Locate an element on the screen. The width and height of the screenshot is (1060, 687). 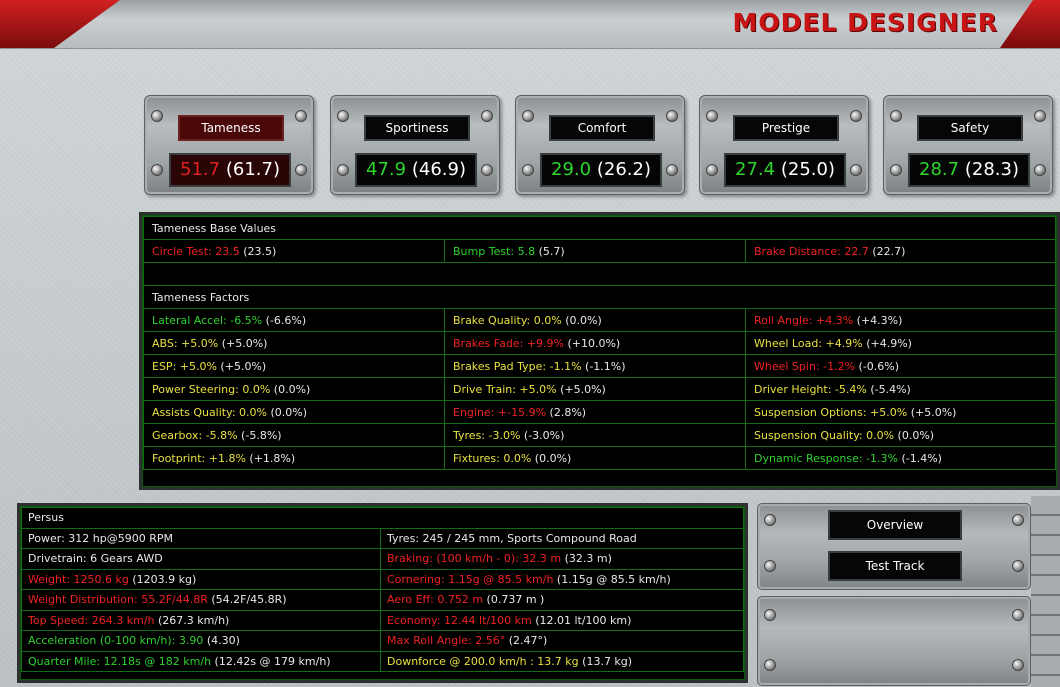
stat-value: 28.7 is located at coordinates (939, 169).